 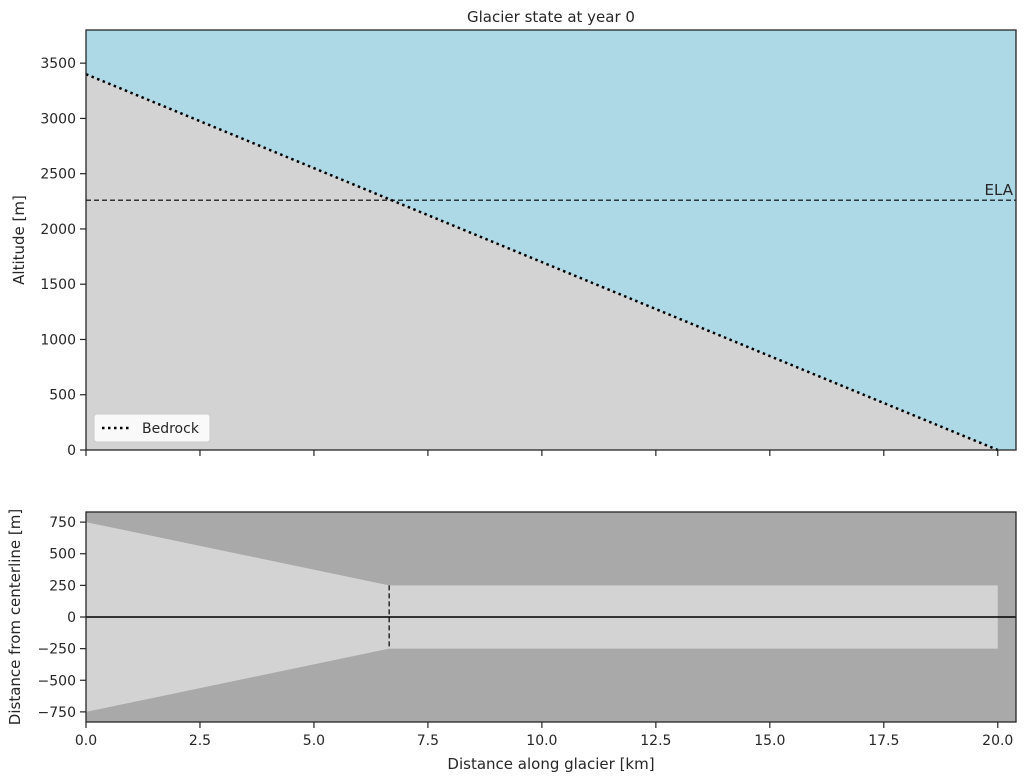 I want to click on legend-box, so click(x=152, y=428).